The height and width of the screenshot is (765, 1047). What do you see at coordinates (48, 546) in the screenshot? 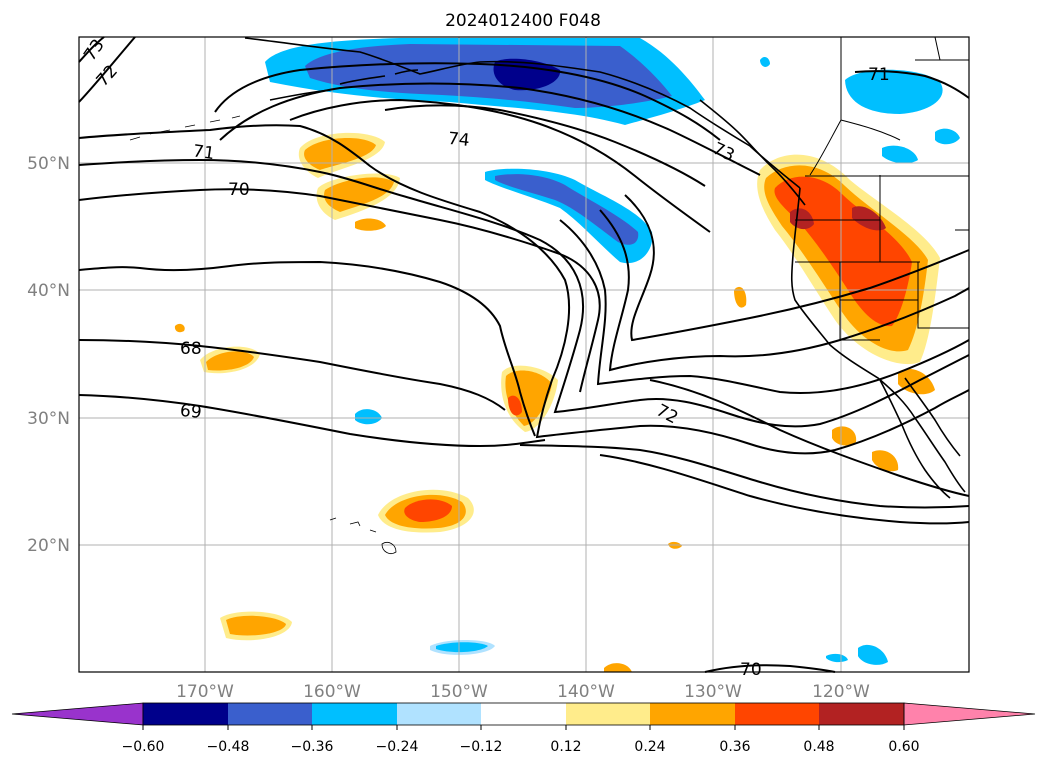
I see `lat-tick-20n: 20°N` at bounding box center [48, 546].